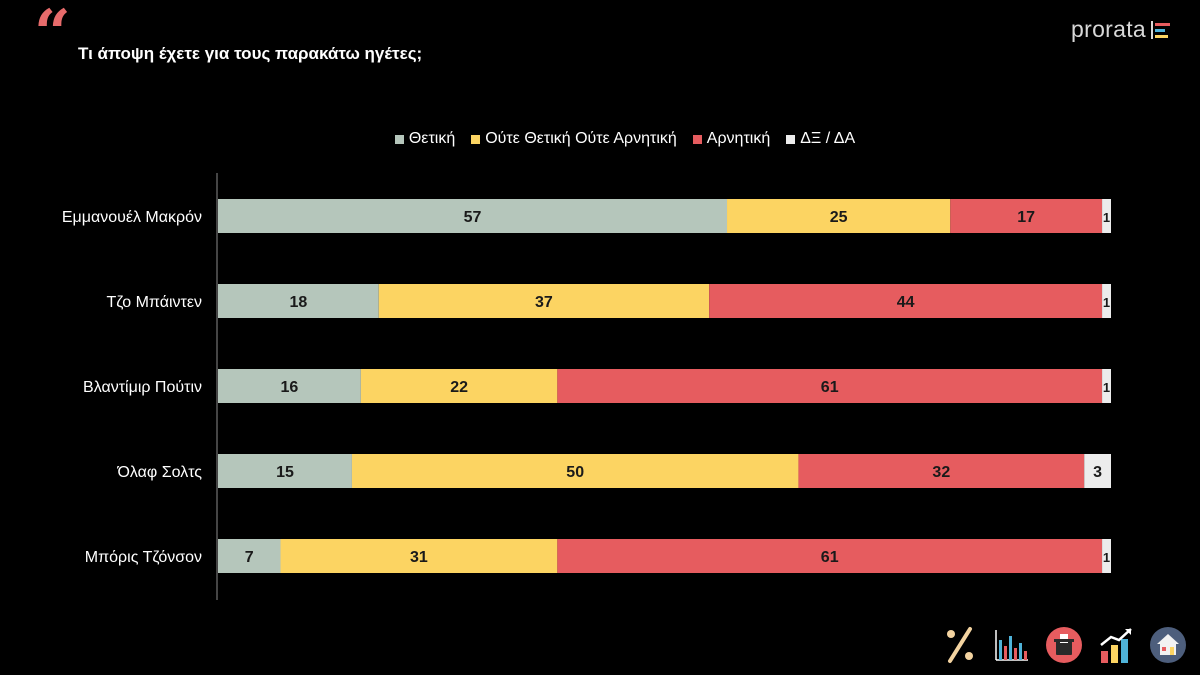 This screenshot has height=675, width=1200. I want to click on page-title: Τι άποψη έχετε για τους παρακάτω ηγέτες;, so click(250, 53).